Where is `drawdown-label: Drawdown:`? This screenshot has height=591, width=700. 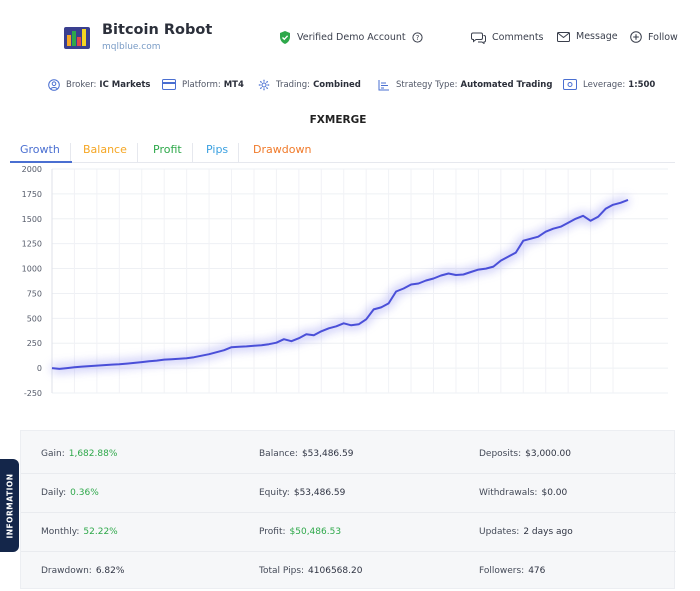 drawdown-label: Drawdown: is located at coordinates (66, 571).